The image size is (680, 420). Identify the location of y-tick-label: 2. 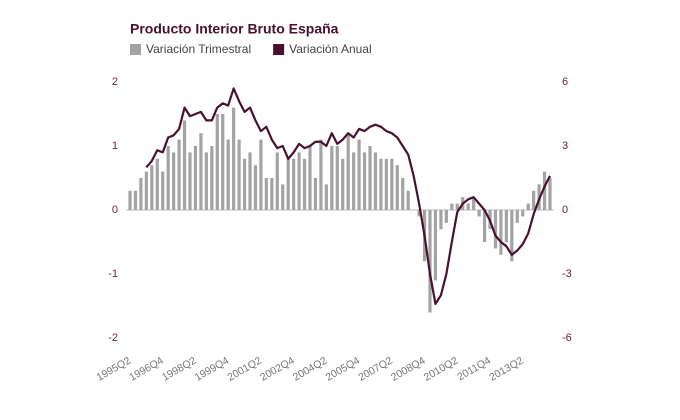
(115, 82).